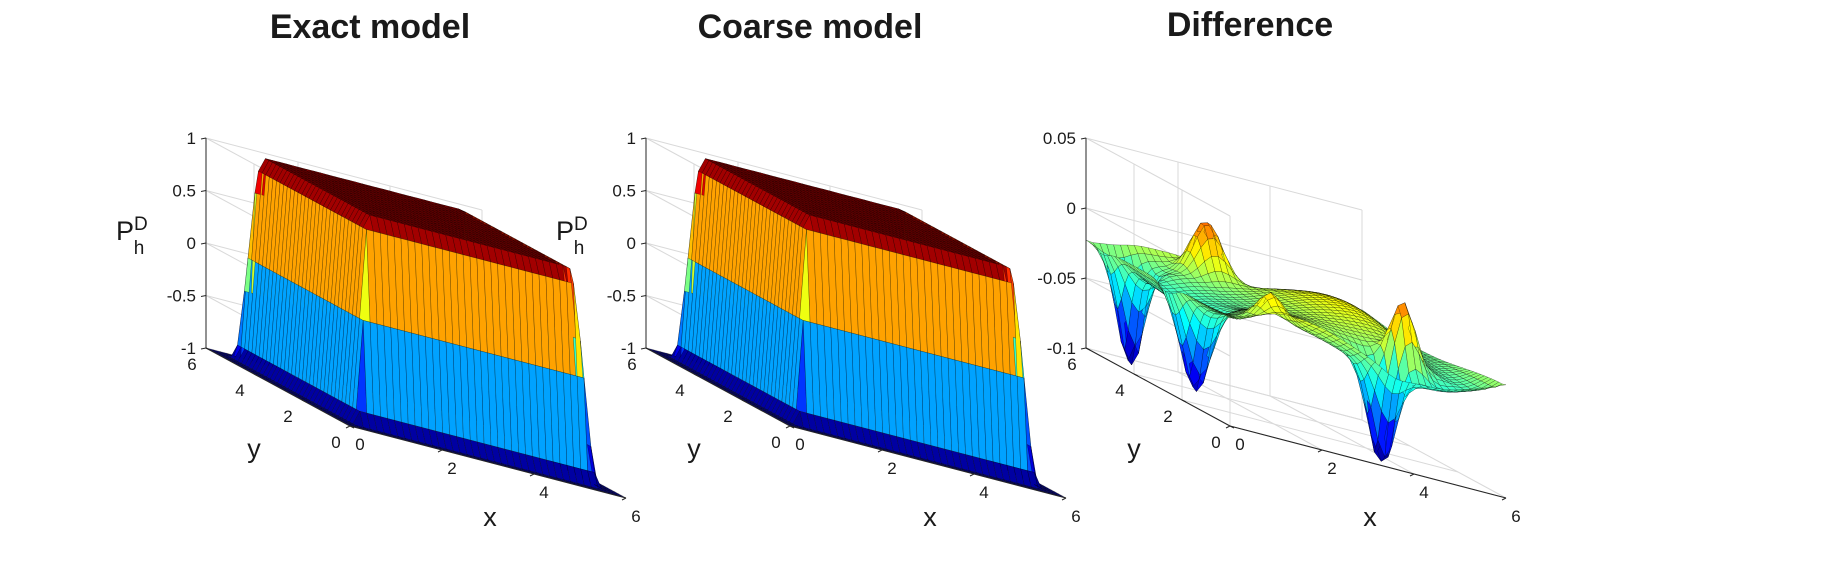 The height and width of the screenshot is (564, 1846). I want to click on chart-title: Difference, so click(1250, 25).